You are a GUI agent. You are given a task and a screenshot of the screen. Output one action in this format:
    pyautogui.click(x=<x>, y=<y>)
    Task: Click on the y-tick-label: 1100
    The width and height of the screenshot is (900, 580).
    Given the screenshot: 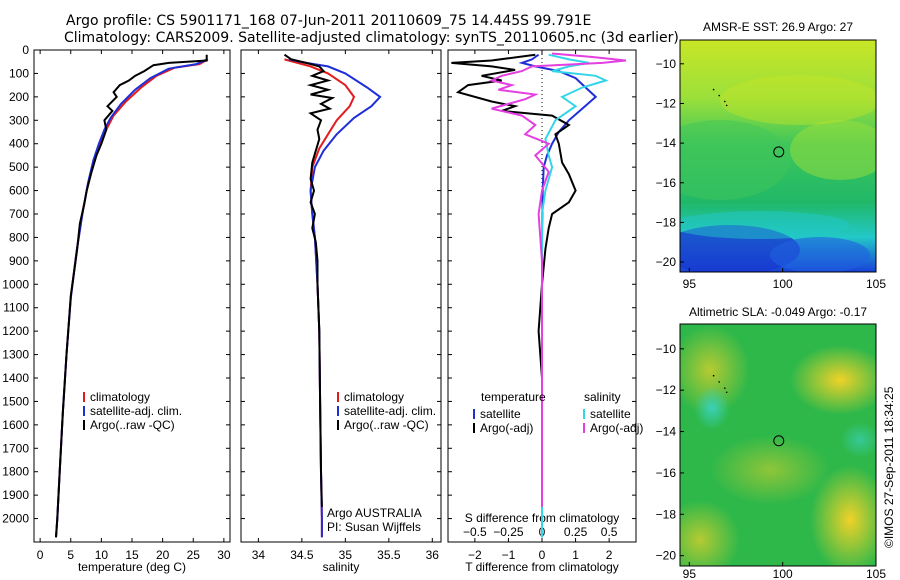 What is the action you would take?
    pyautogui.click(x=16, y=308)
    